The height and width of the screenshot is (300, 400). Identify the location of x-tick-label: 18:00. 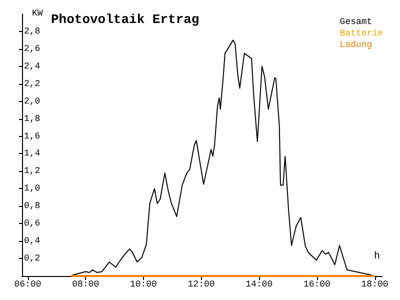
(374, 285).